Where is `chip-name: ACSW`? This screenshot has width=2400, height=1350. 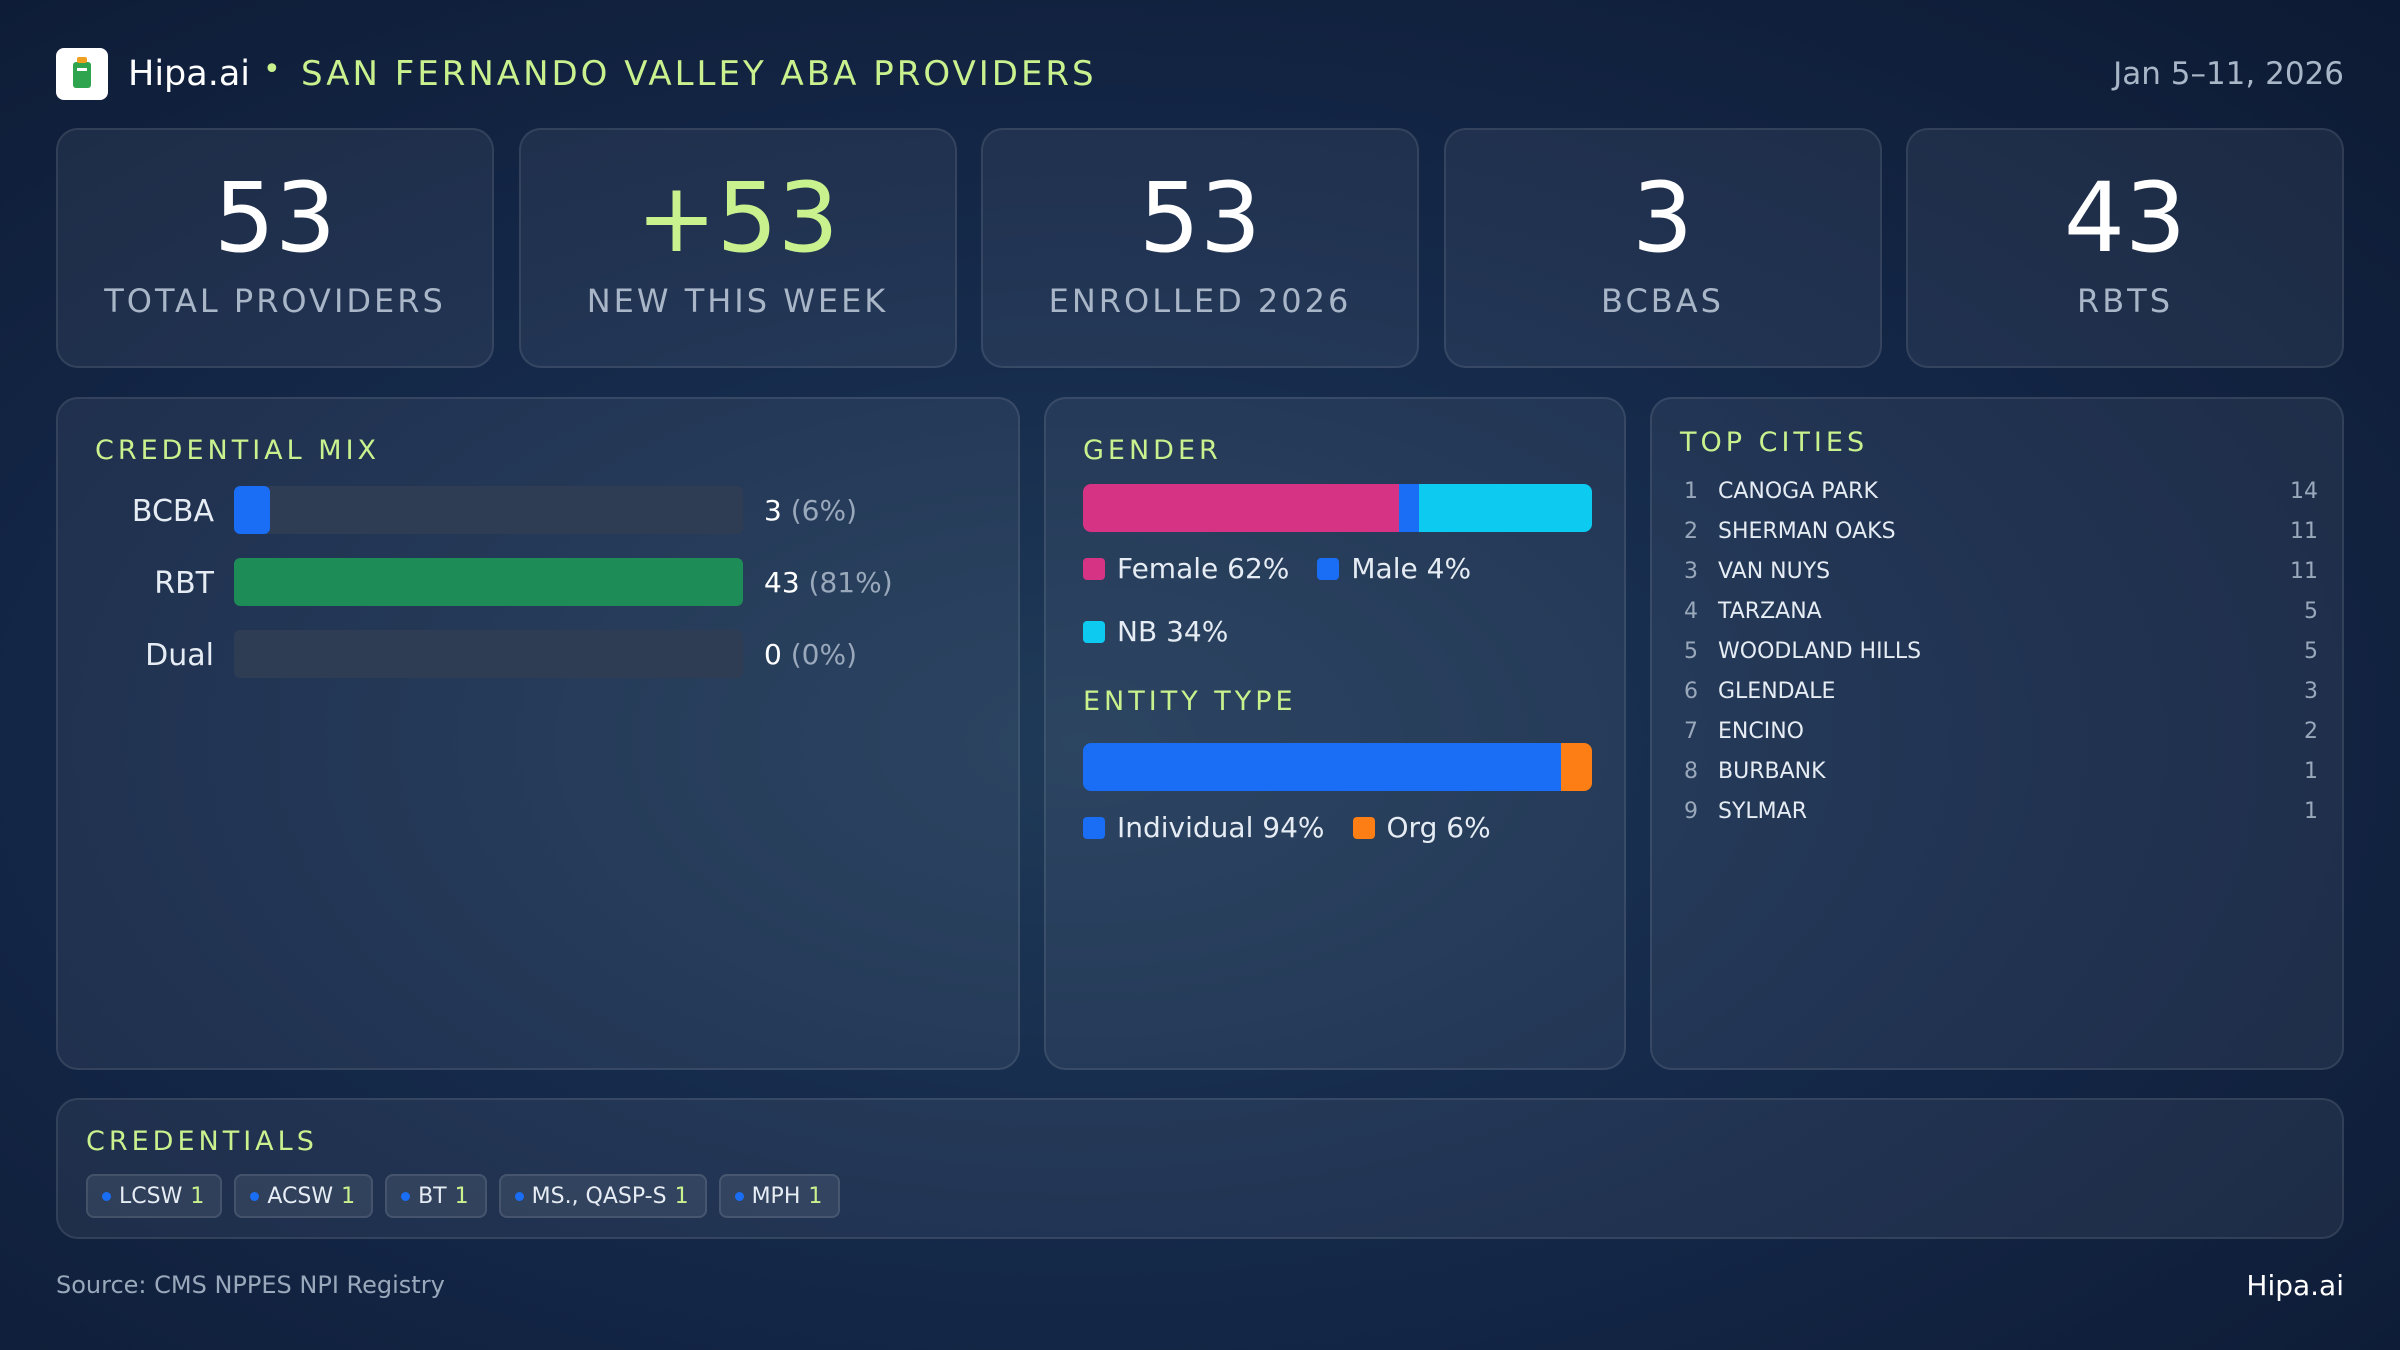
chip-name: ACSW is located at coordinates (300, 1196).